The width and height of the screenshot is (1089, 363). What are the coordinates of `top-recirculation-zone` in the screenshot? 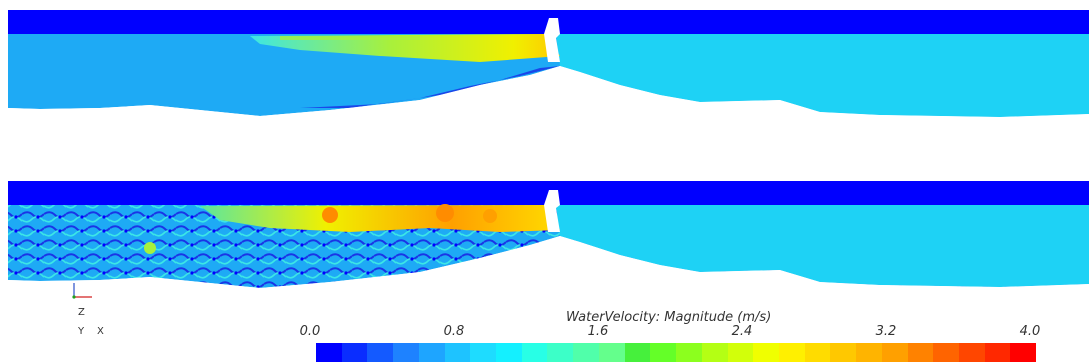 It's located at (430, 87).